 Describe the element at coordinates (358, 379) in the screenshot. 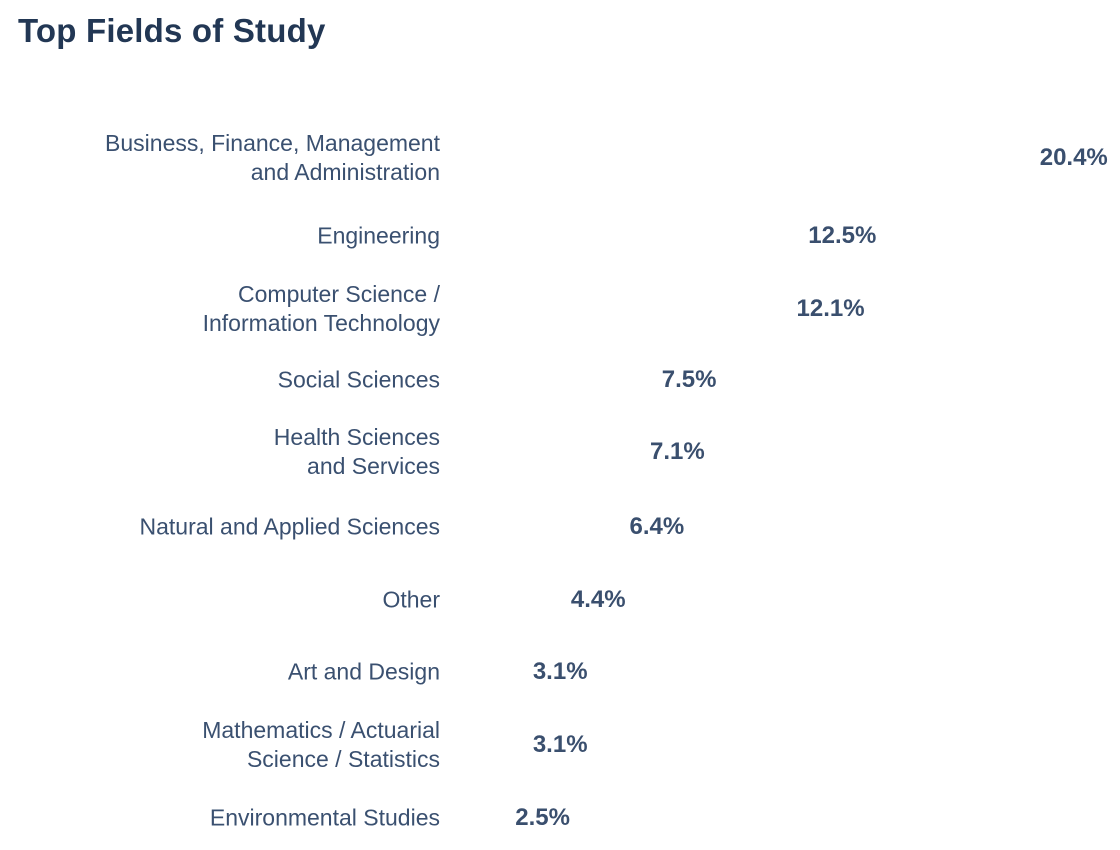

I see `category-label: Social Sciences` at that location.